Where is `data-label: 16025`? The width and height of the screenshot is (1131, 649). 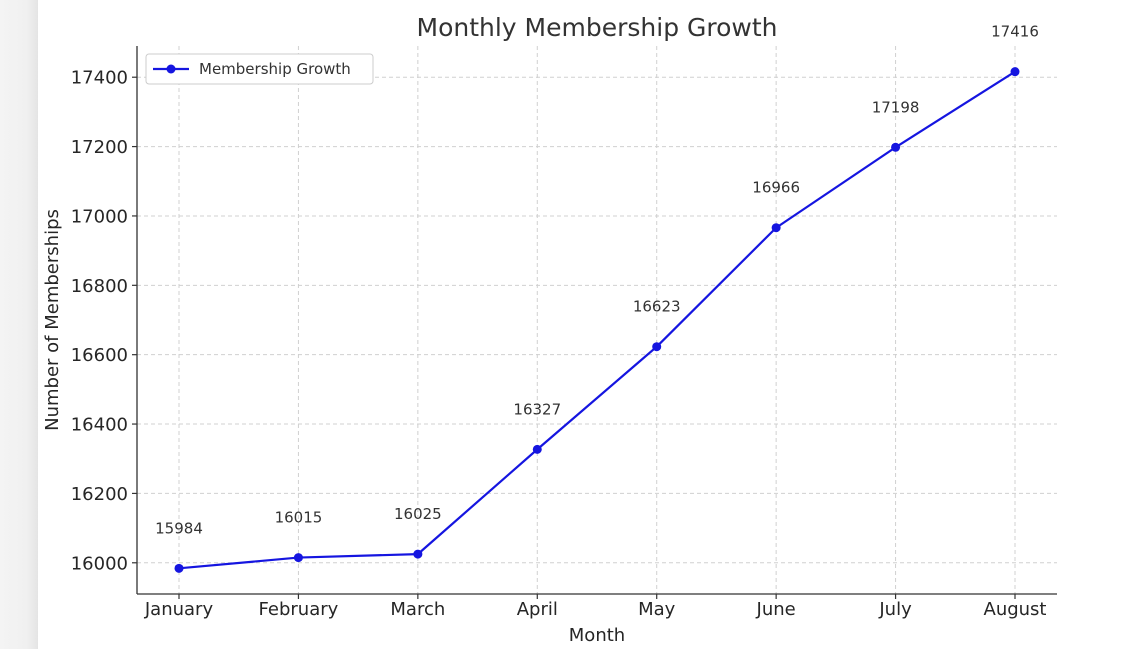 data-label: 16025 is located at coordinates (418, 514).